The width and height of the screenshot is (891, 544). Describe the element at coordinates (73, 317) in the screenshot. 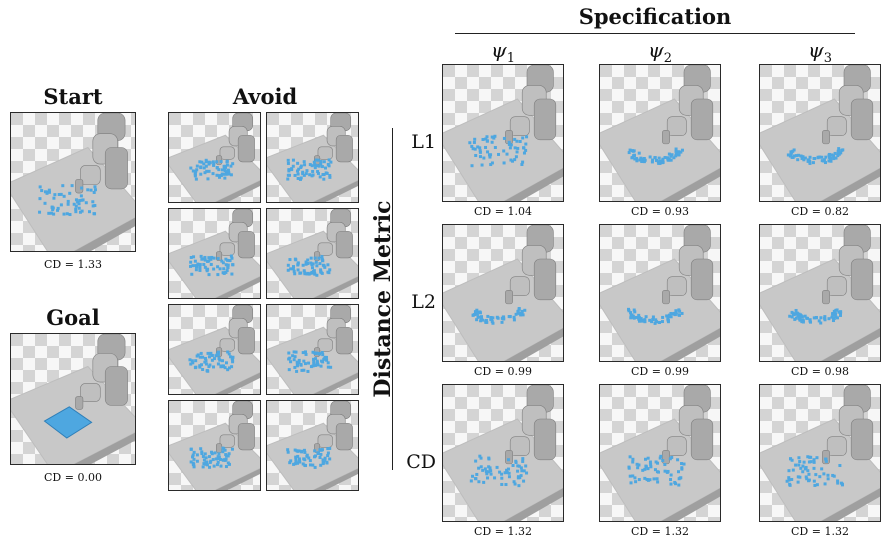

I see `goal-title: Goal` at that location.